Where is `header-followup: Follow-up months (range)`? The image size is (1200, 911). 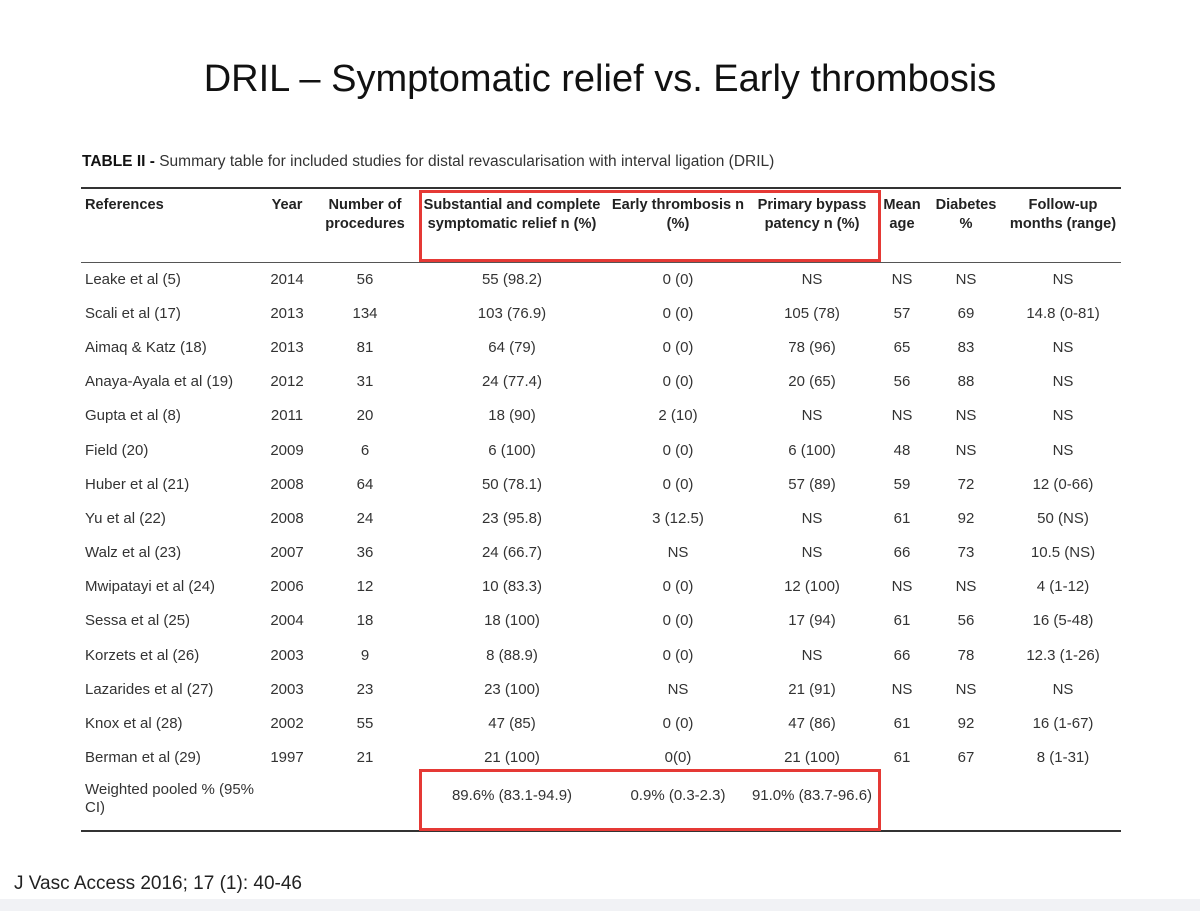 header-followup: Follow-up months (range) is located at coordinates (1063, 214).